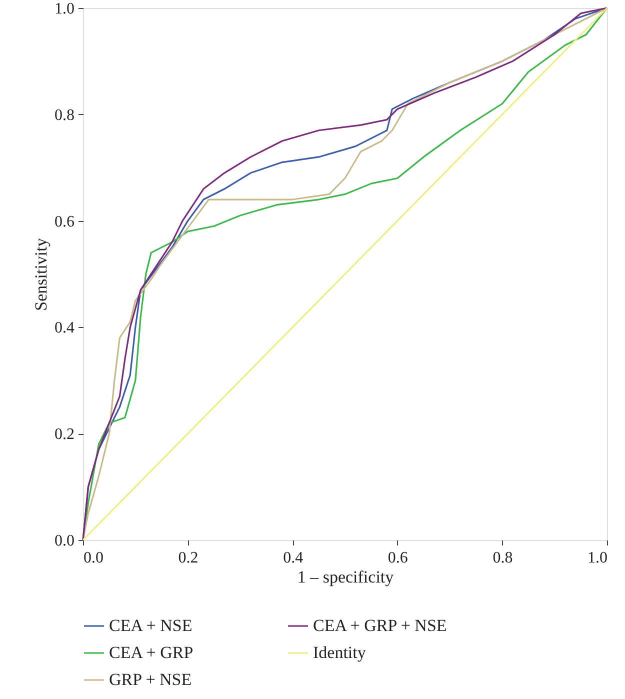 This screenshot has width=625, height=699. I want to click on x-tick-label: 0.6, so click(398, 558).